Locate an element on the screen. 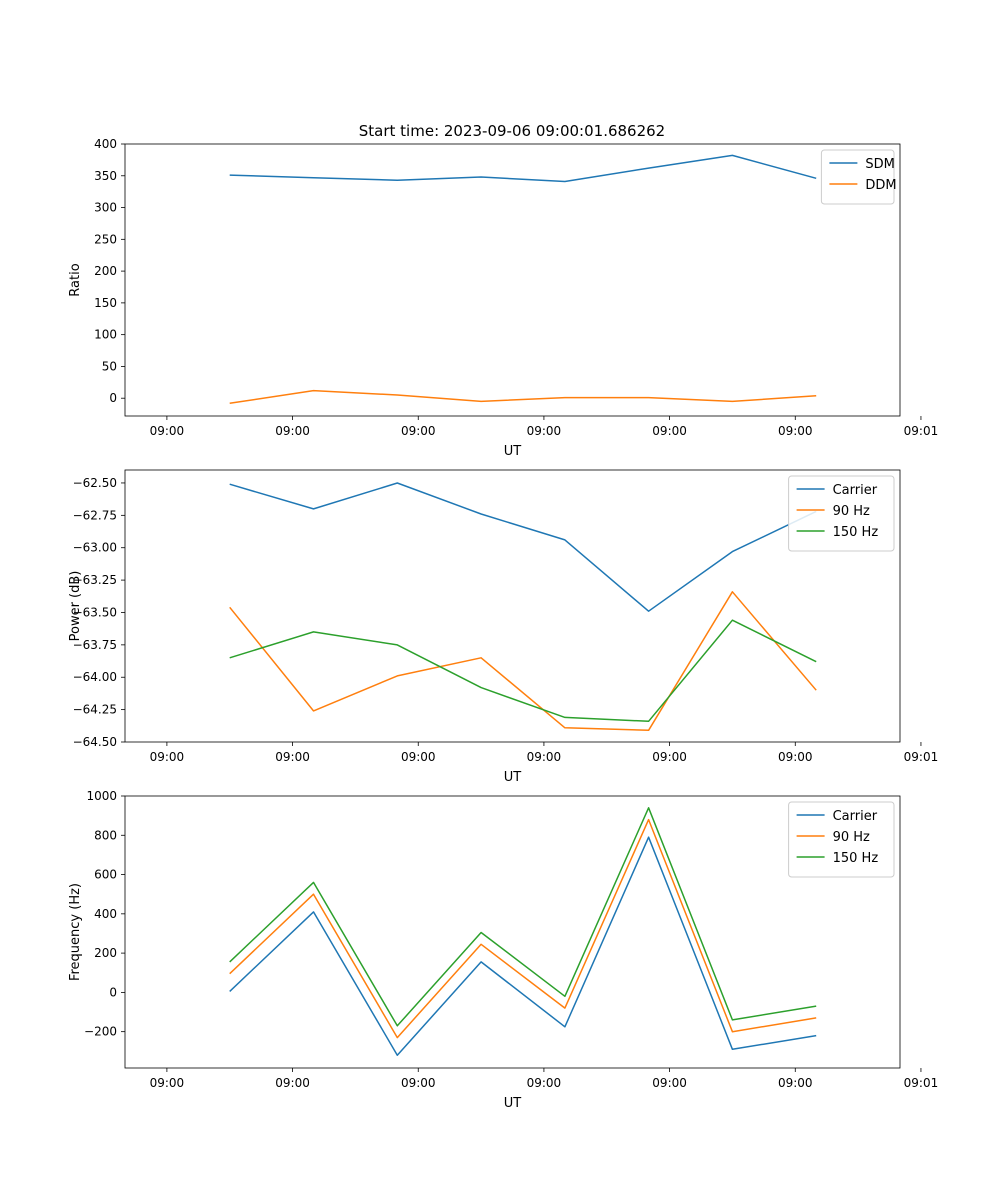  ratio-y-tick-label: 350 is located at coordinates (105, 176).